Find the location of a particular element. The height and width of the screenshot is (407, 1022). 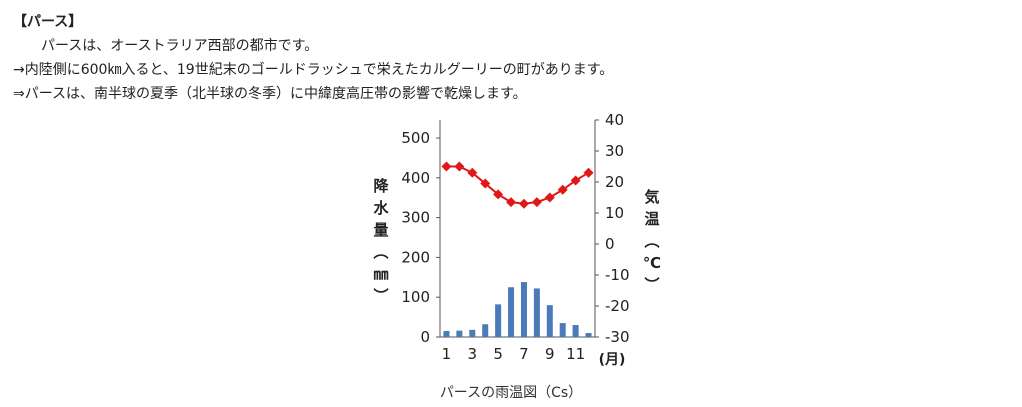

precip-tick-label: 0 is located at coordinates (425, 337).